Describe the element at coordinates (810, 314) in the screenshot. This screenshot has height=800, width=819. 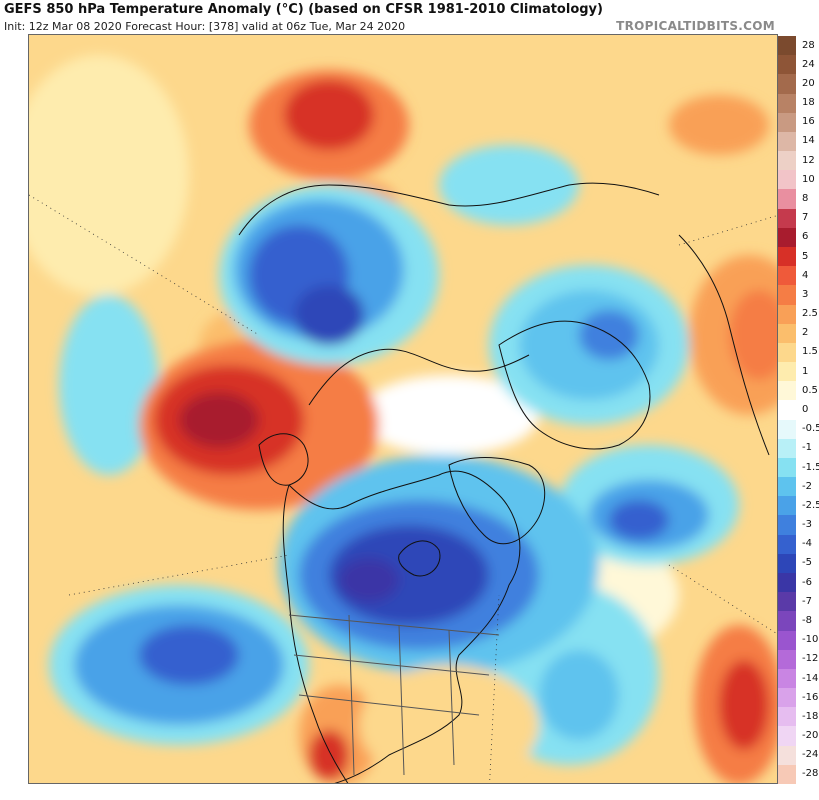
I see `colorbar-label: 2.5` at that location.